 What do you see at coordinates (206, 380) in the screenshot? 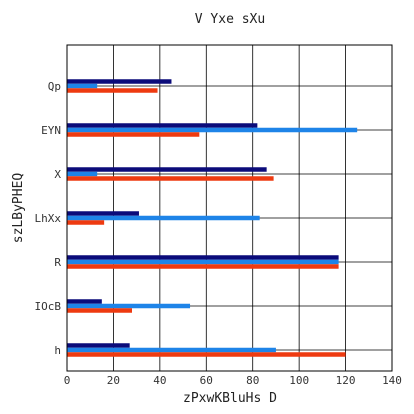
I see `x-tick-label: 60` at bounding box center [206, 380].